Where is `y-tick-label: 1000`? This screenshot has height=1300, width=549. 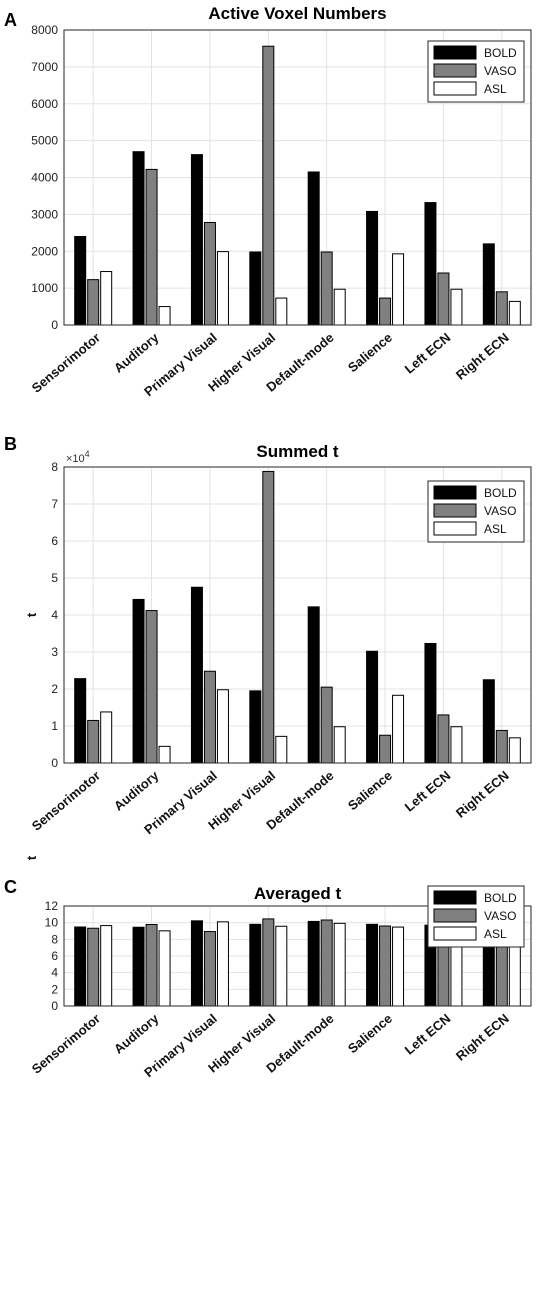
y-tick-label: 1000 is located at coordinates (44, 288).